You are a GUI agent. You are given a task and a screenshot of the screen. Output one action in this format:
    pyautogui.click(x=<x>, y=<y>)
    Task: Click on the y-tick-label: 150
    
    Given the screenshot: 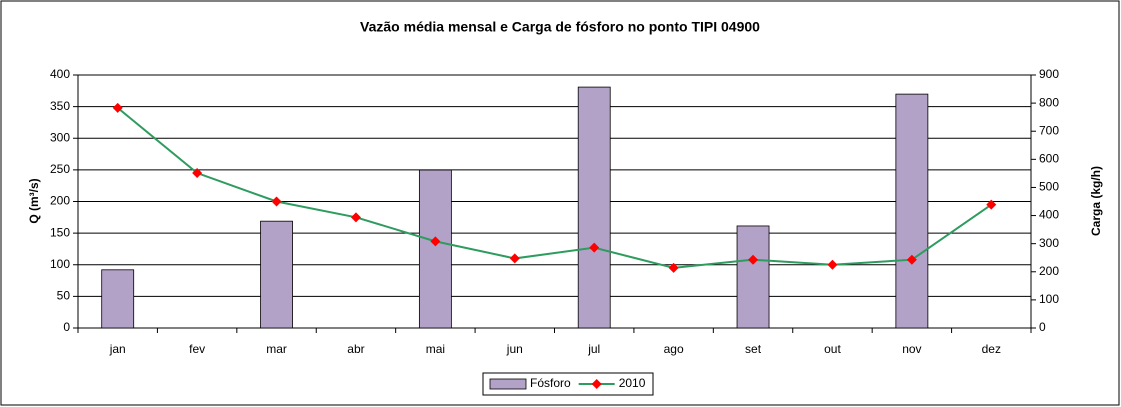 What is the action you would take?
    pyautogui.click(x=60, y=232)
    